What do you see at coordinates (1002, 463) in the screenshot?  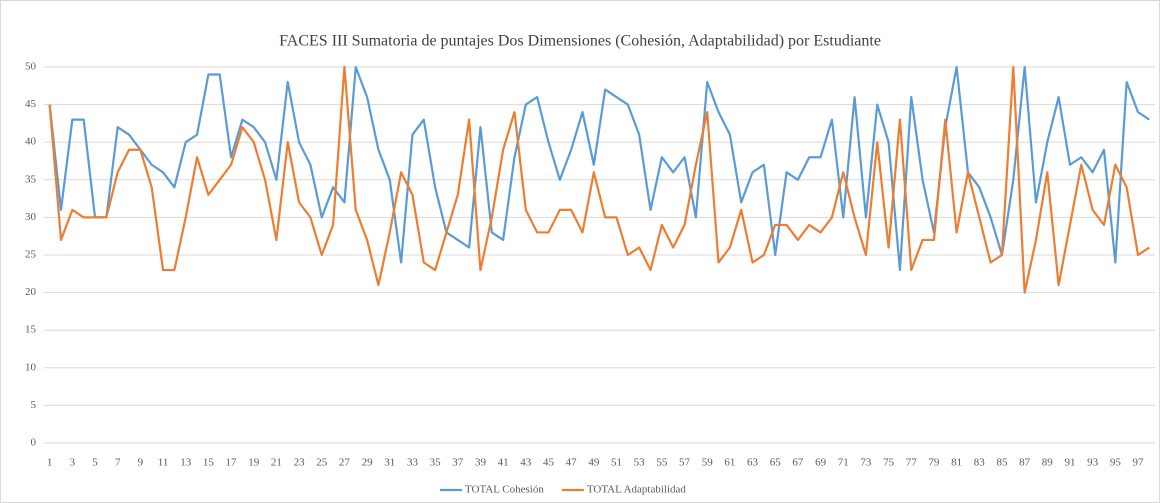 I see `x-tick-label: 85` at bounding box center [1002, 463].